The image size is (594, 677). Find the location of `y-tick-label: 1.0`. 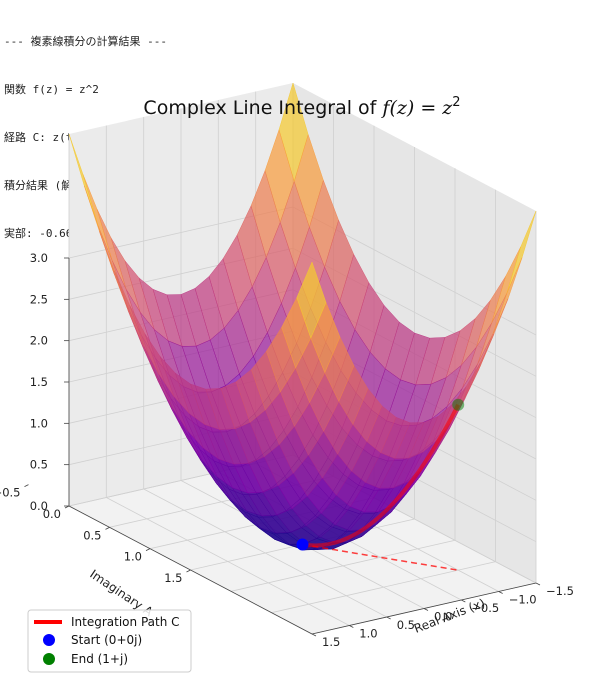

y-tick-label: 1.0 is located at coordinates (133, 557).